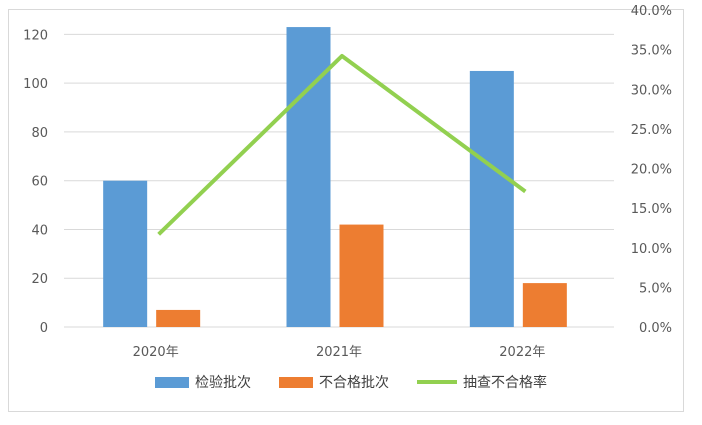 This screenshot has height=425, width=702. What do you see at coordinates (39, 182) in the screenshot?
I see `left-tick-label: 60` at bounding box center [39, 182].